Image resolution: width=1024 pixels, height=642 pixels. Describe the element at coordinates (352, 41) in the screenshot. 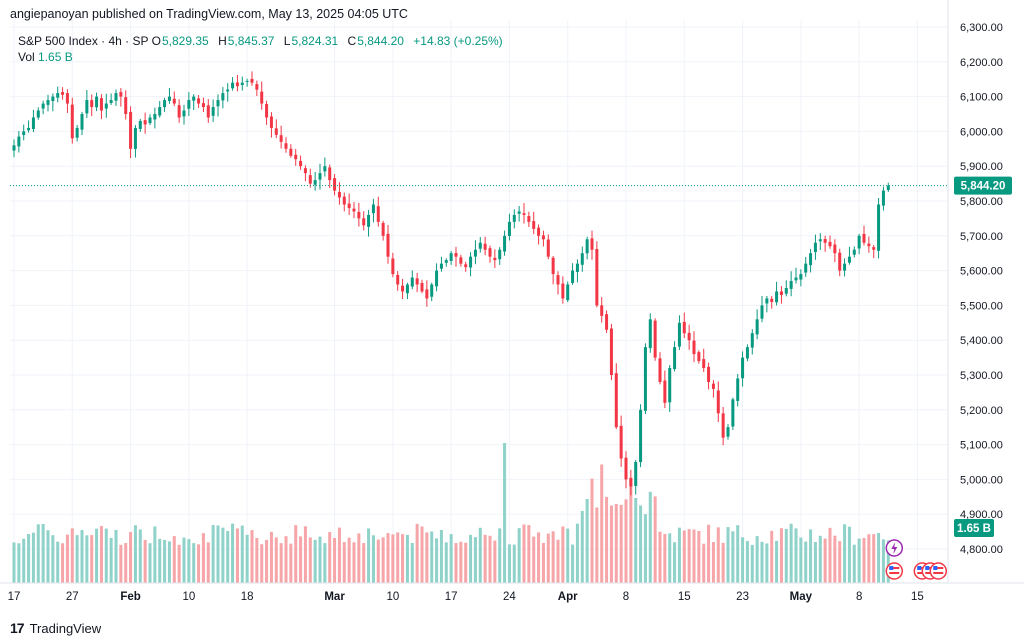

I see `close-label: C` at that location.